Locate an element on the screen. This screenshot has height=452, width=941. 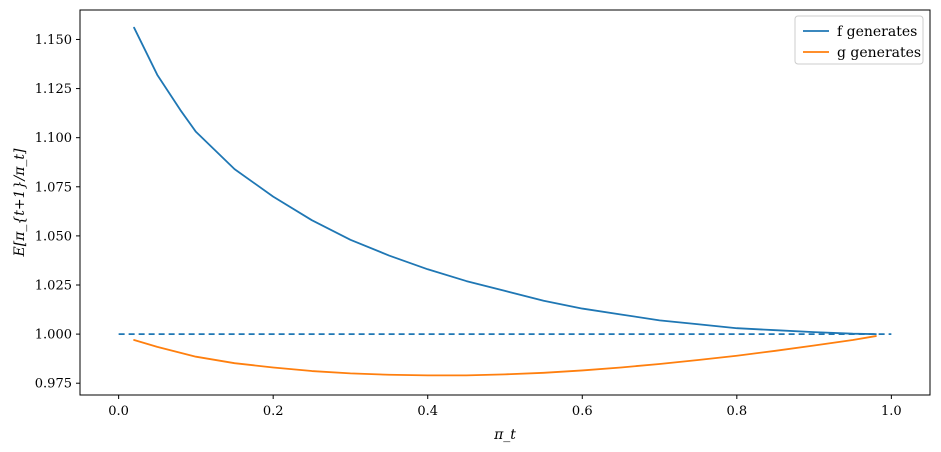
y-tick-label: 1.050 is located at coordinates (53, 236).